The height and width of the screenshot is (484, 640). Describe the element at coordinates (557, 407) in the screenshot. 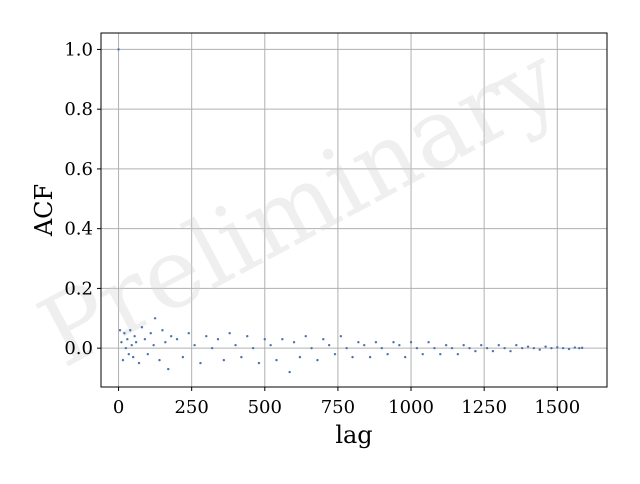

I see `x-tick-label: 1500` at that location.